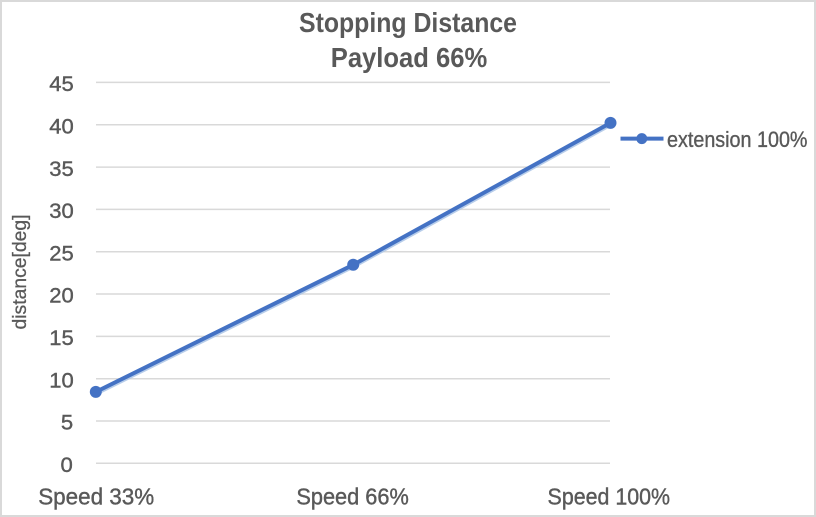 This screenshot has width=816, height=517. What do you see at coordinates (61, 126) in the screenshot?
I see `svg-text: 40` at bounding box center [61, 126].